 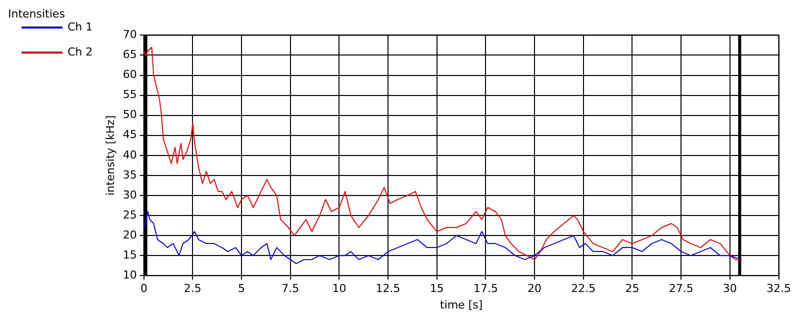 What do you see at coordinates (632, 289) in the screenshot?
I see `x-tick-label: 25` at bounding box center [632, 289].